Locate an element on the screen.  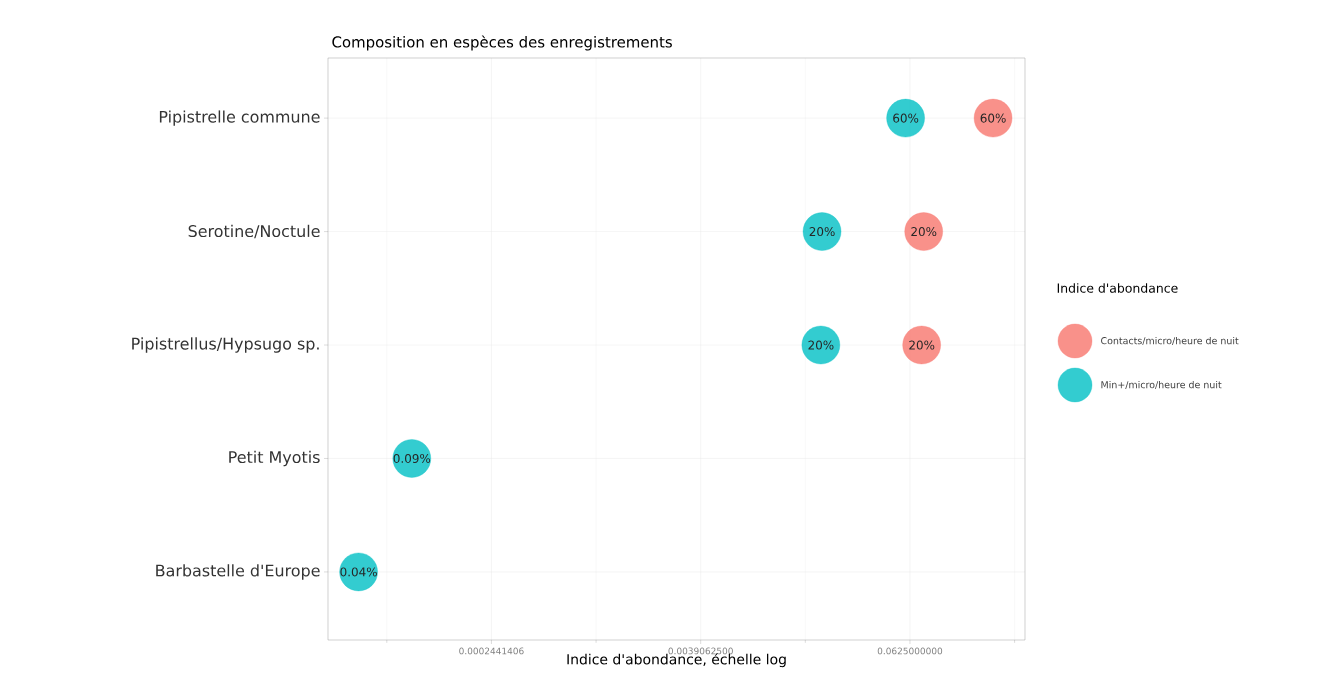
legend-label: Contacts/micro/heure de nuit is located at coordinates (1170, 341).